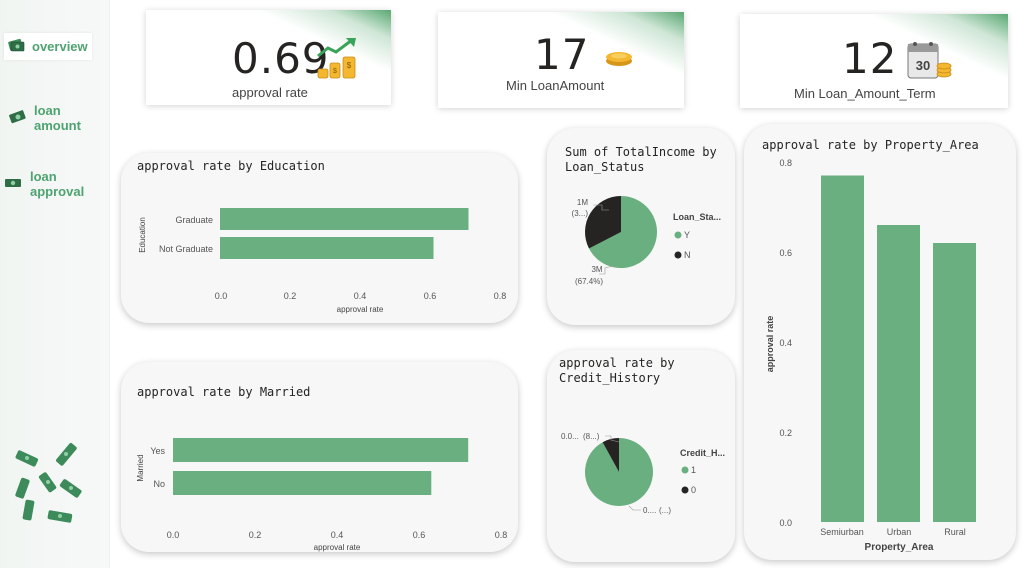  What do you see at coordinates (687, 235) in the screenshot?
I see `legend-label: Y` at bounding box center [687, 235].